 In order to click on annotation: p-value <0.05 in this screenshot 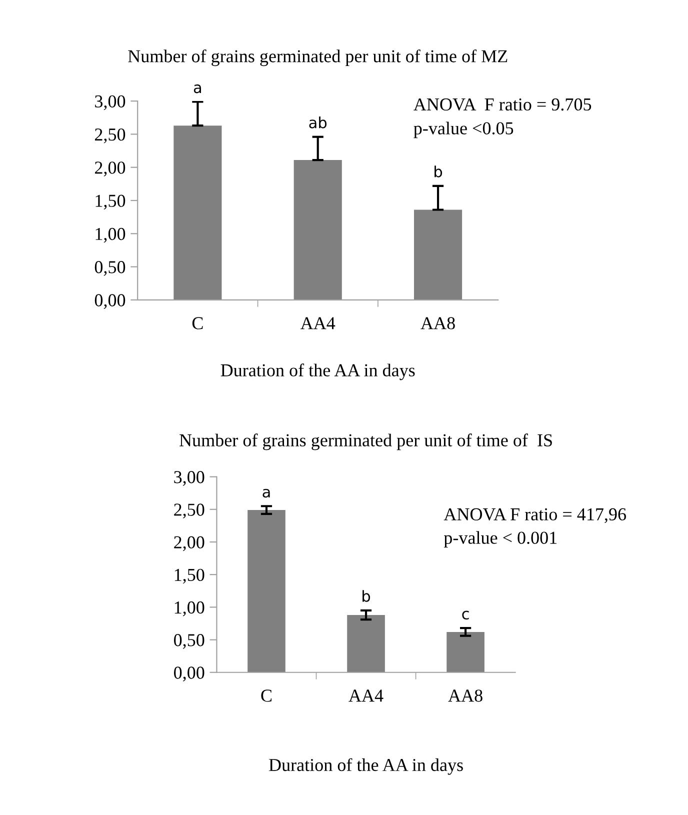, I will do `click(464, 130)`.